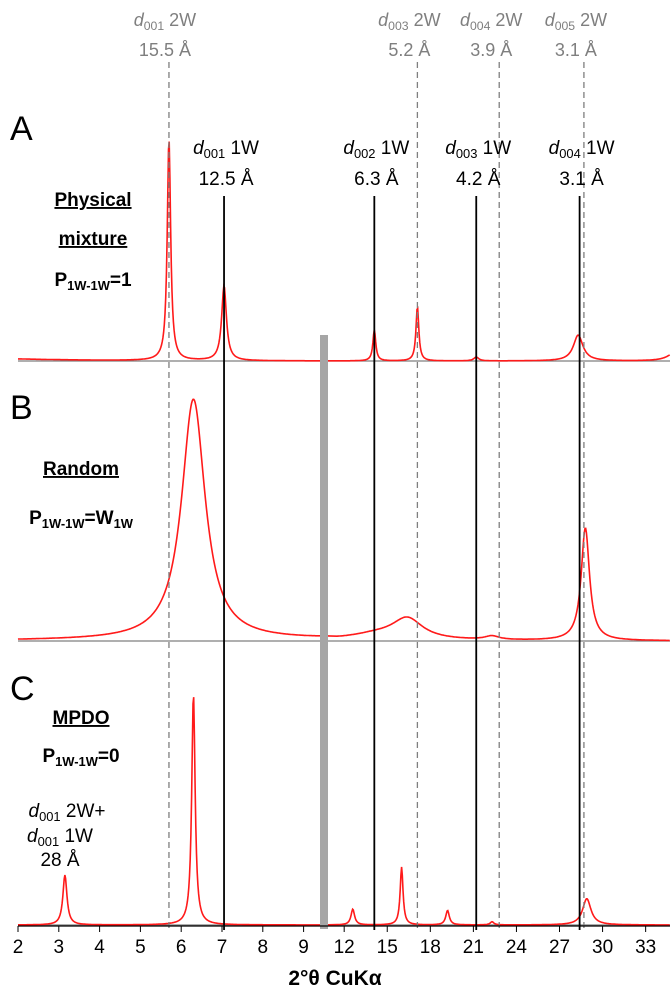 This screenshot has width=671, height=997. I want to click on x-tick-label: 3, so click(59, 947).